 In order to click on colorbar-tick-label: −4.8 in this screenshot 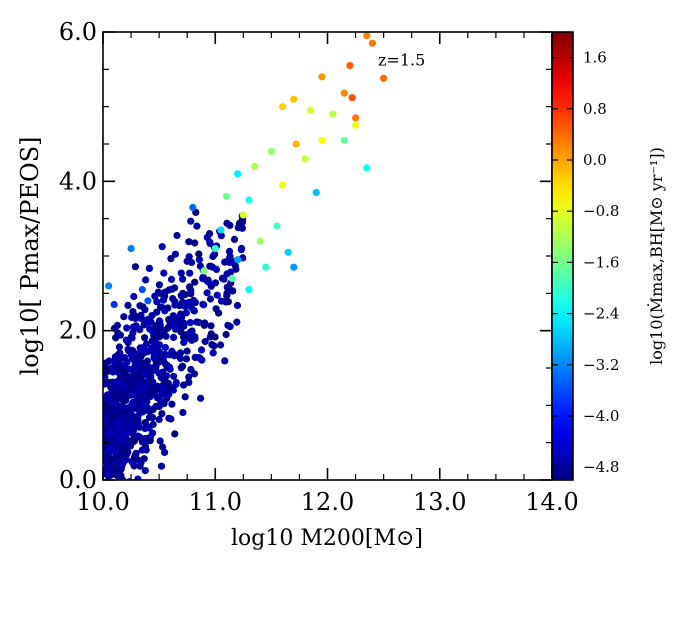, I will do `click(601, 467)`.